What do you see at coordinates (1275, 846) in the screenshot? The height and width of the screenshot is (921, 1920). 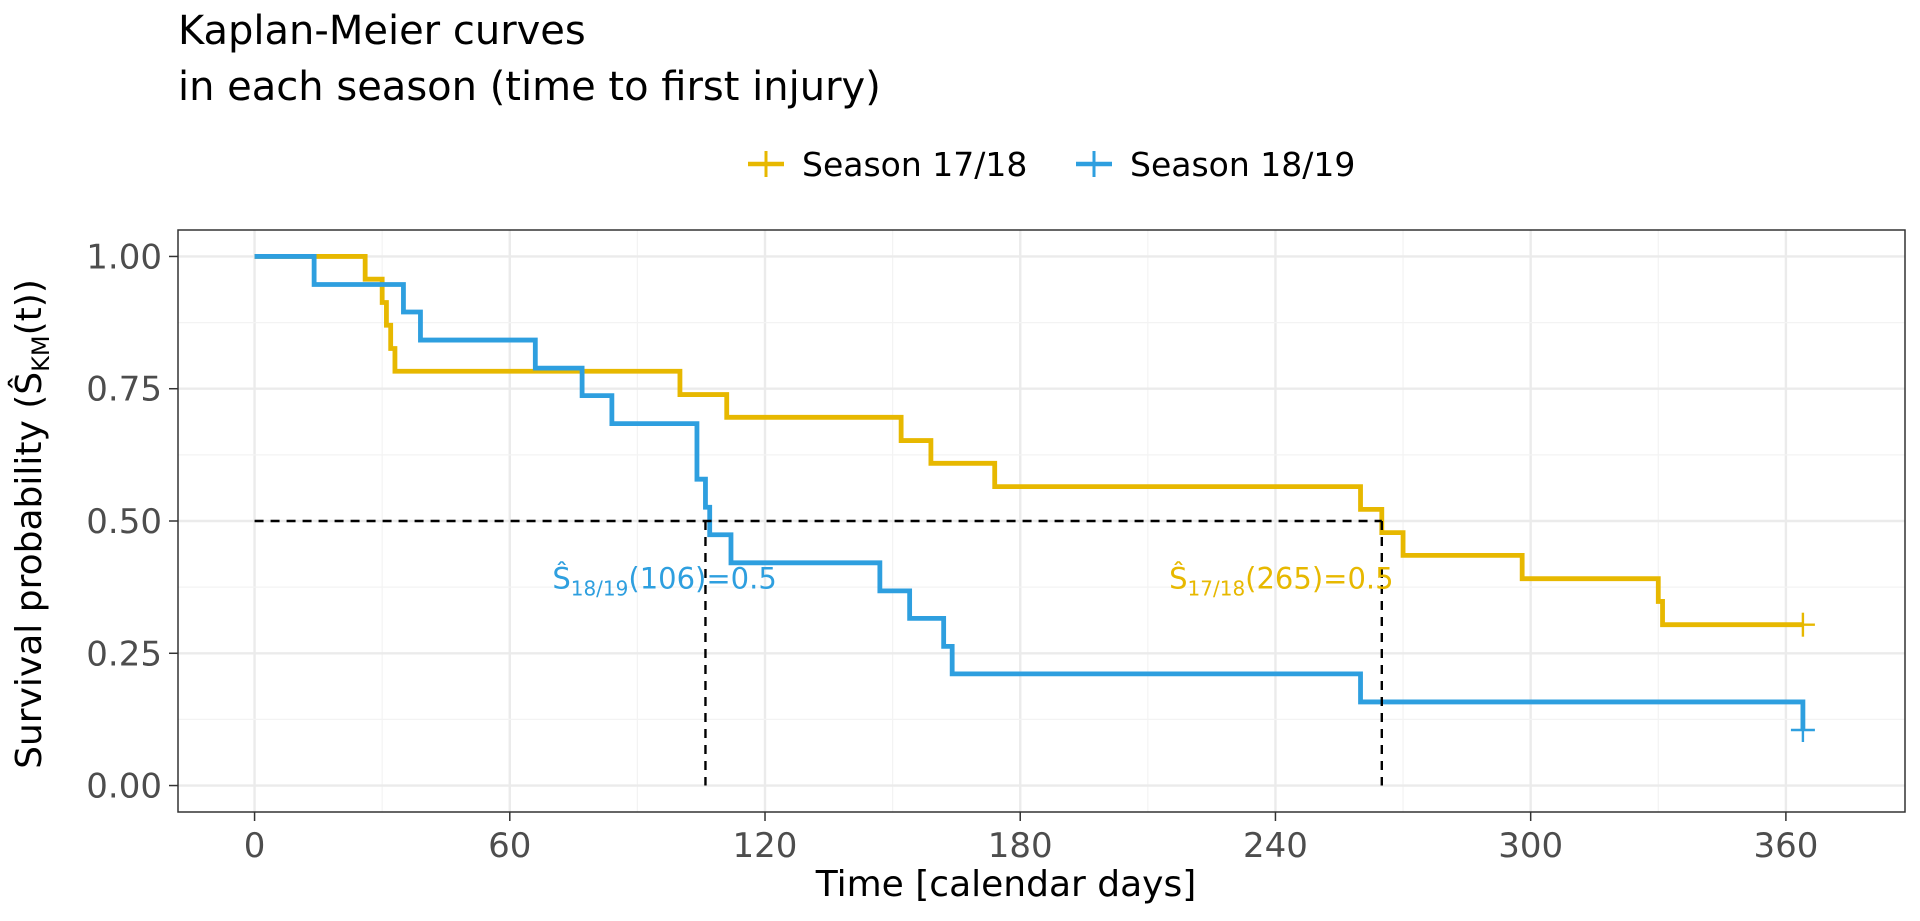 I see `x-tick-label: 240` at bounding box center [1275, 846].